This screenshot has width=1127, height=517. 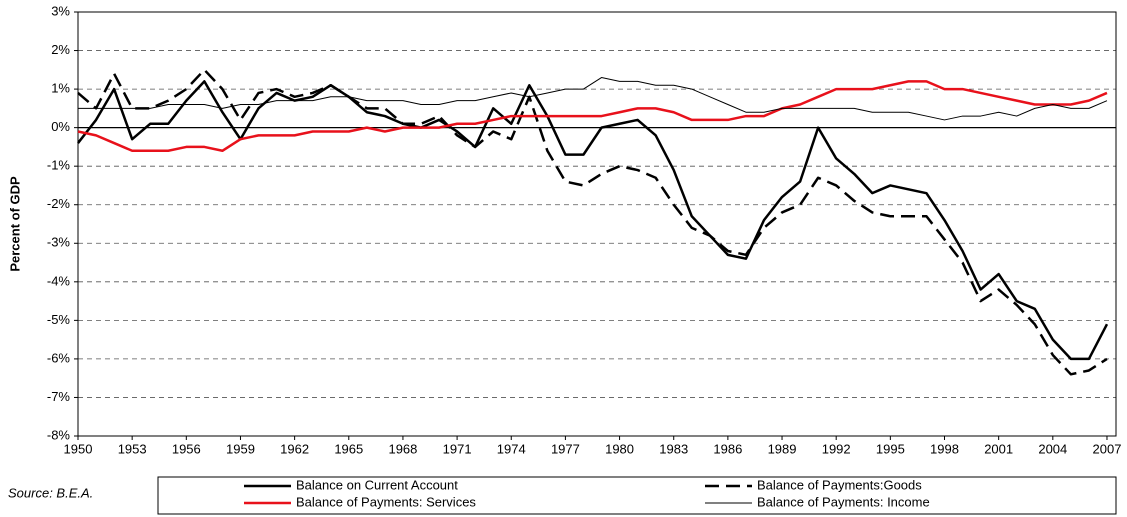 What do you see at coordinates (402, 448) in the screenshot?
I see `x-tick-label: 1968` at bounding box center [402, 448].